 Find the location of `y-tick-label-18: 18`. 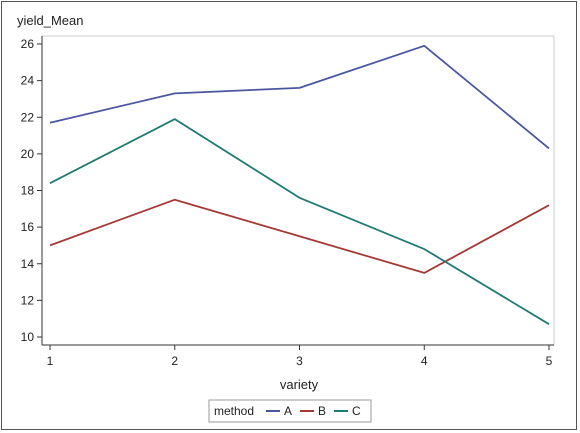

y-tick-label-18: 18 is located at coordinates (28, 191).